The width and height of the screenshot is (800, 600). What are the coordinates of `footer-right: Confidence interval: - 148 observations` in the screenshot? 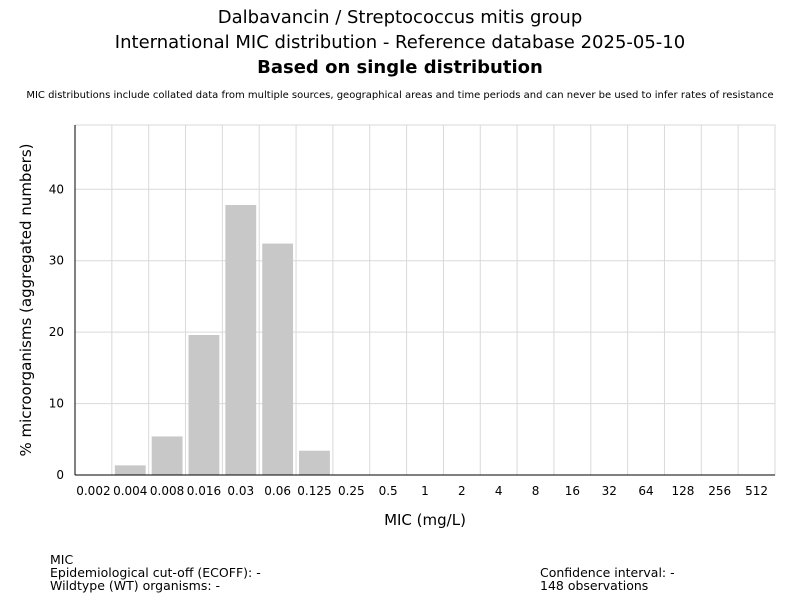 It's located at (607, 579).